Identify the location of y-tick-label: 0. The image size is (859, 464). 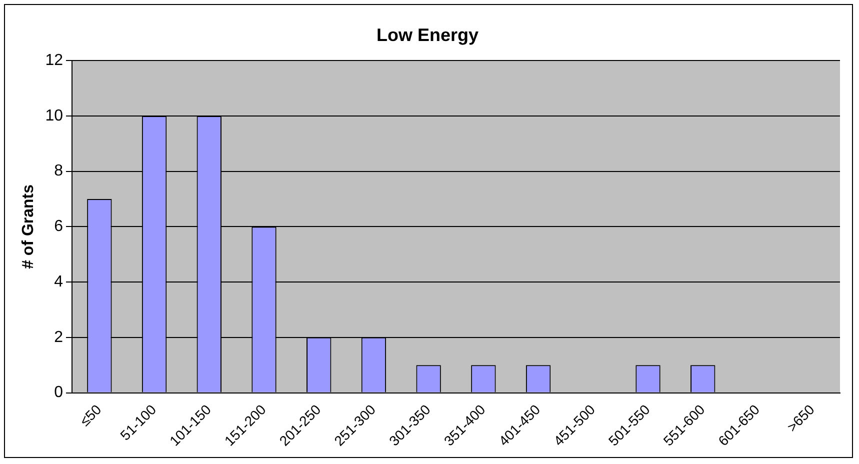
(59, 393).